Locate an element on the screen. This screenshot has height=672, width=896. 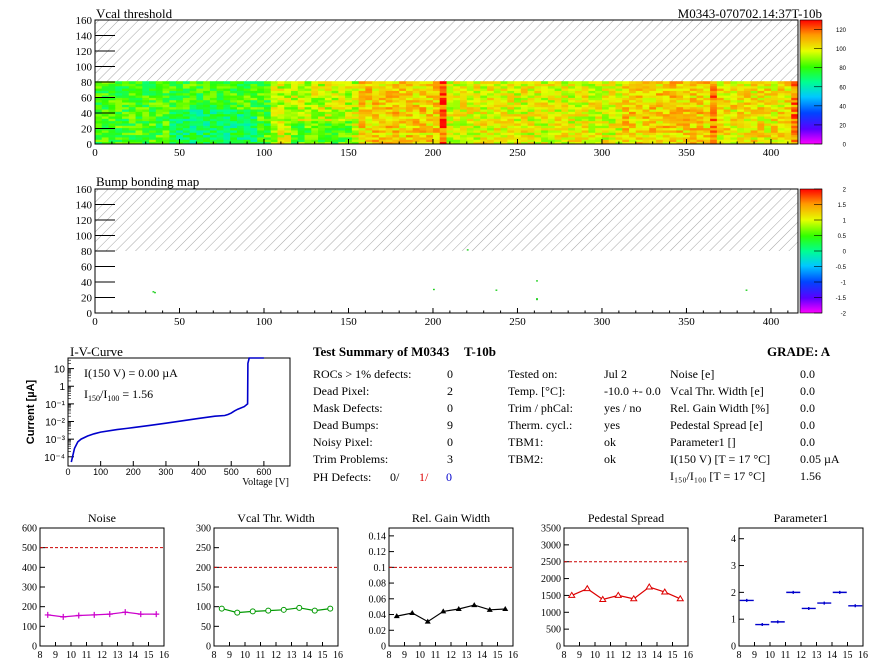
vcal-palette-tick-label: 120 is located at coordinates (841, 31).